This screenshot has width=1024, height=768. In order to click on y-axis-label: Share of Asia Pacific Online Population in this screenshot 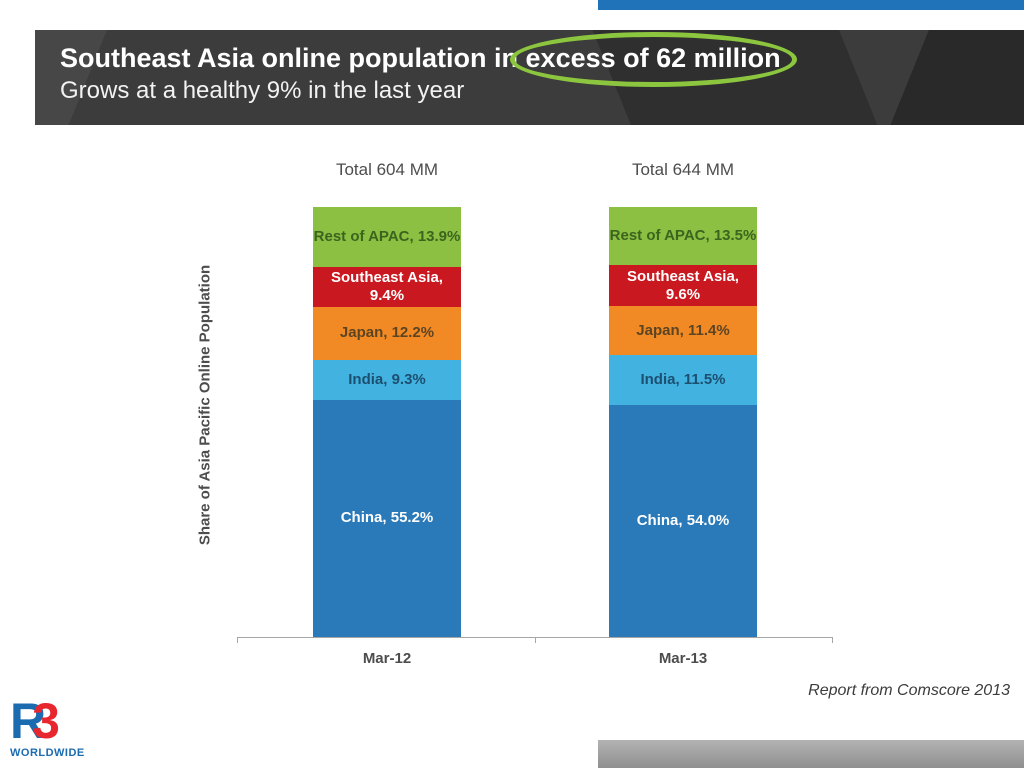, I will do `click(205, 405)`.